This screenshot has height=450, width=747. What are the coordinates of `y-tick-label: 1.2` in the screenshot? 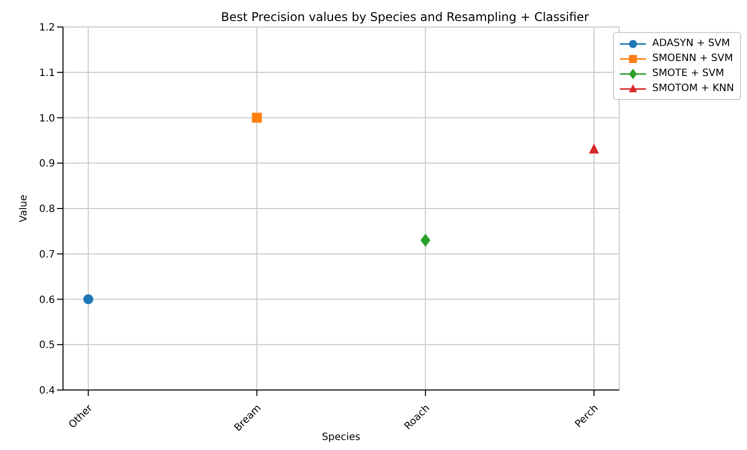 It's located at (47, 28).